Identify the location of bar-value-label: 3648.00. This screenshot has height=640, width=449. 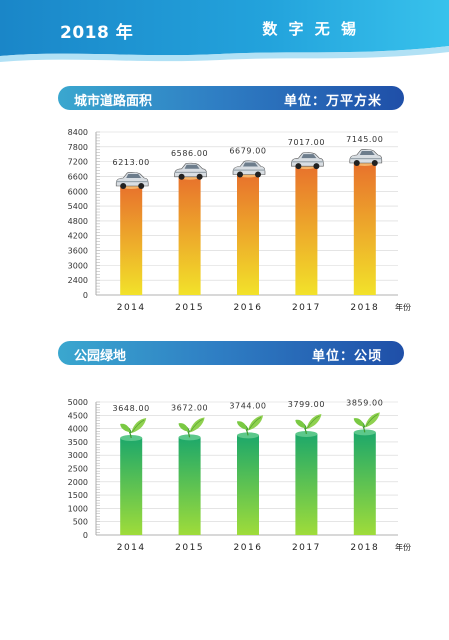
(131, 408).